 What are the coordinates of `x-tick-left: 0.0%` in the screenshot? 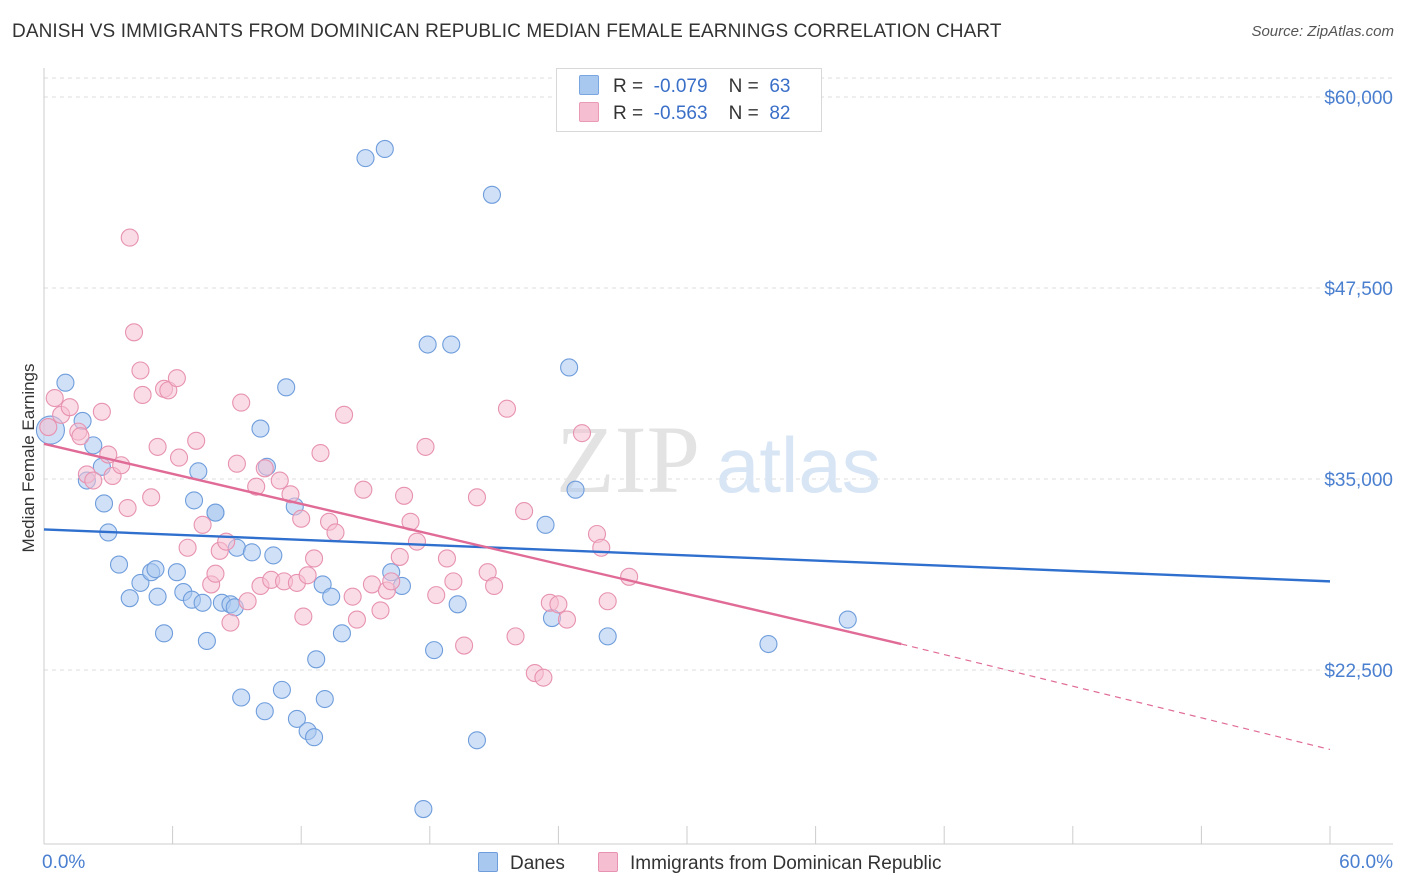 It's located at (63, 862).